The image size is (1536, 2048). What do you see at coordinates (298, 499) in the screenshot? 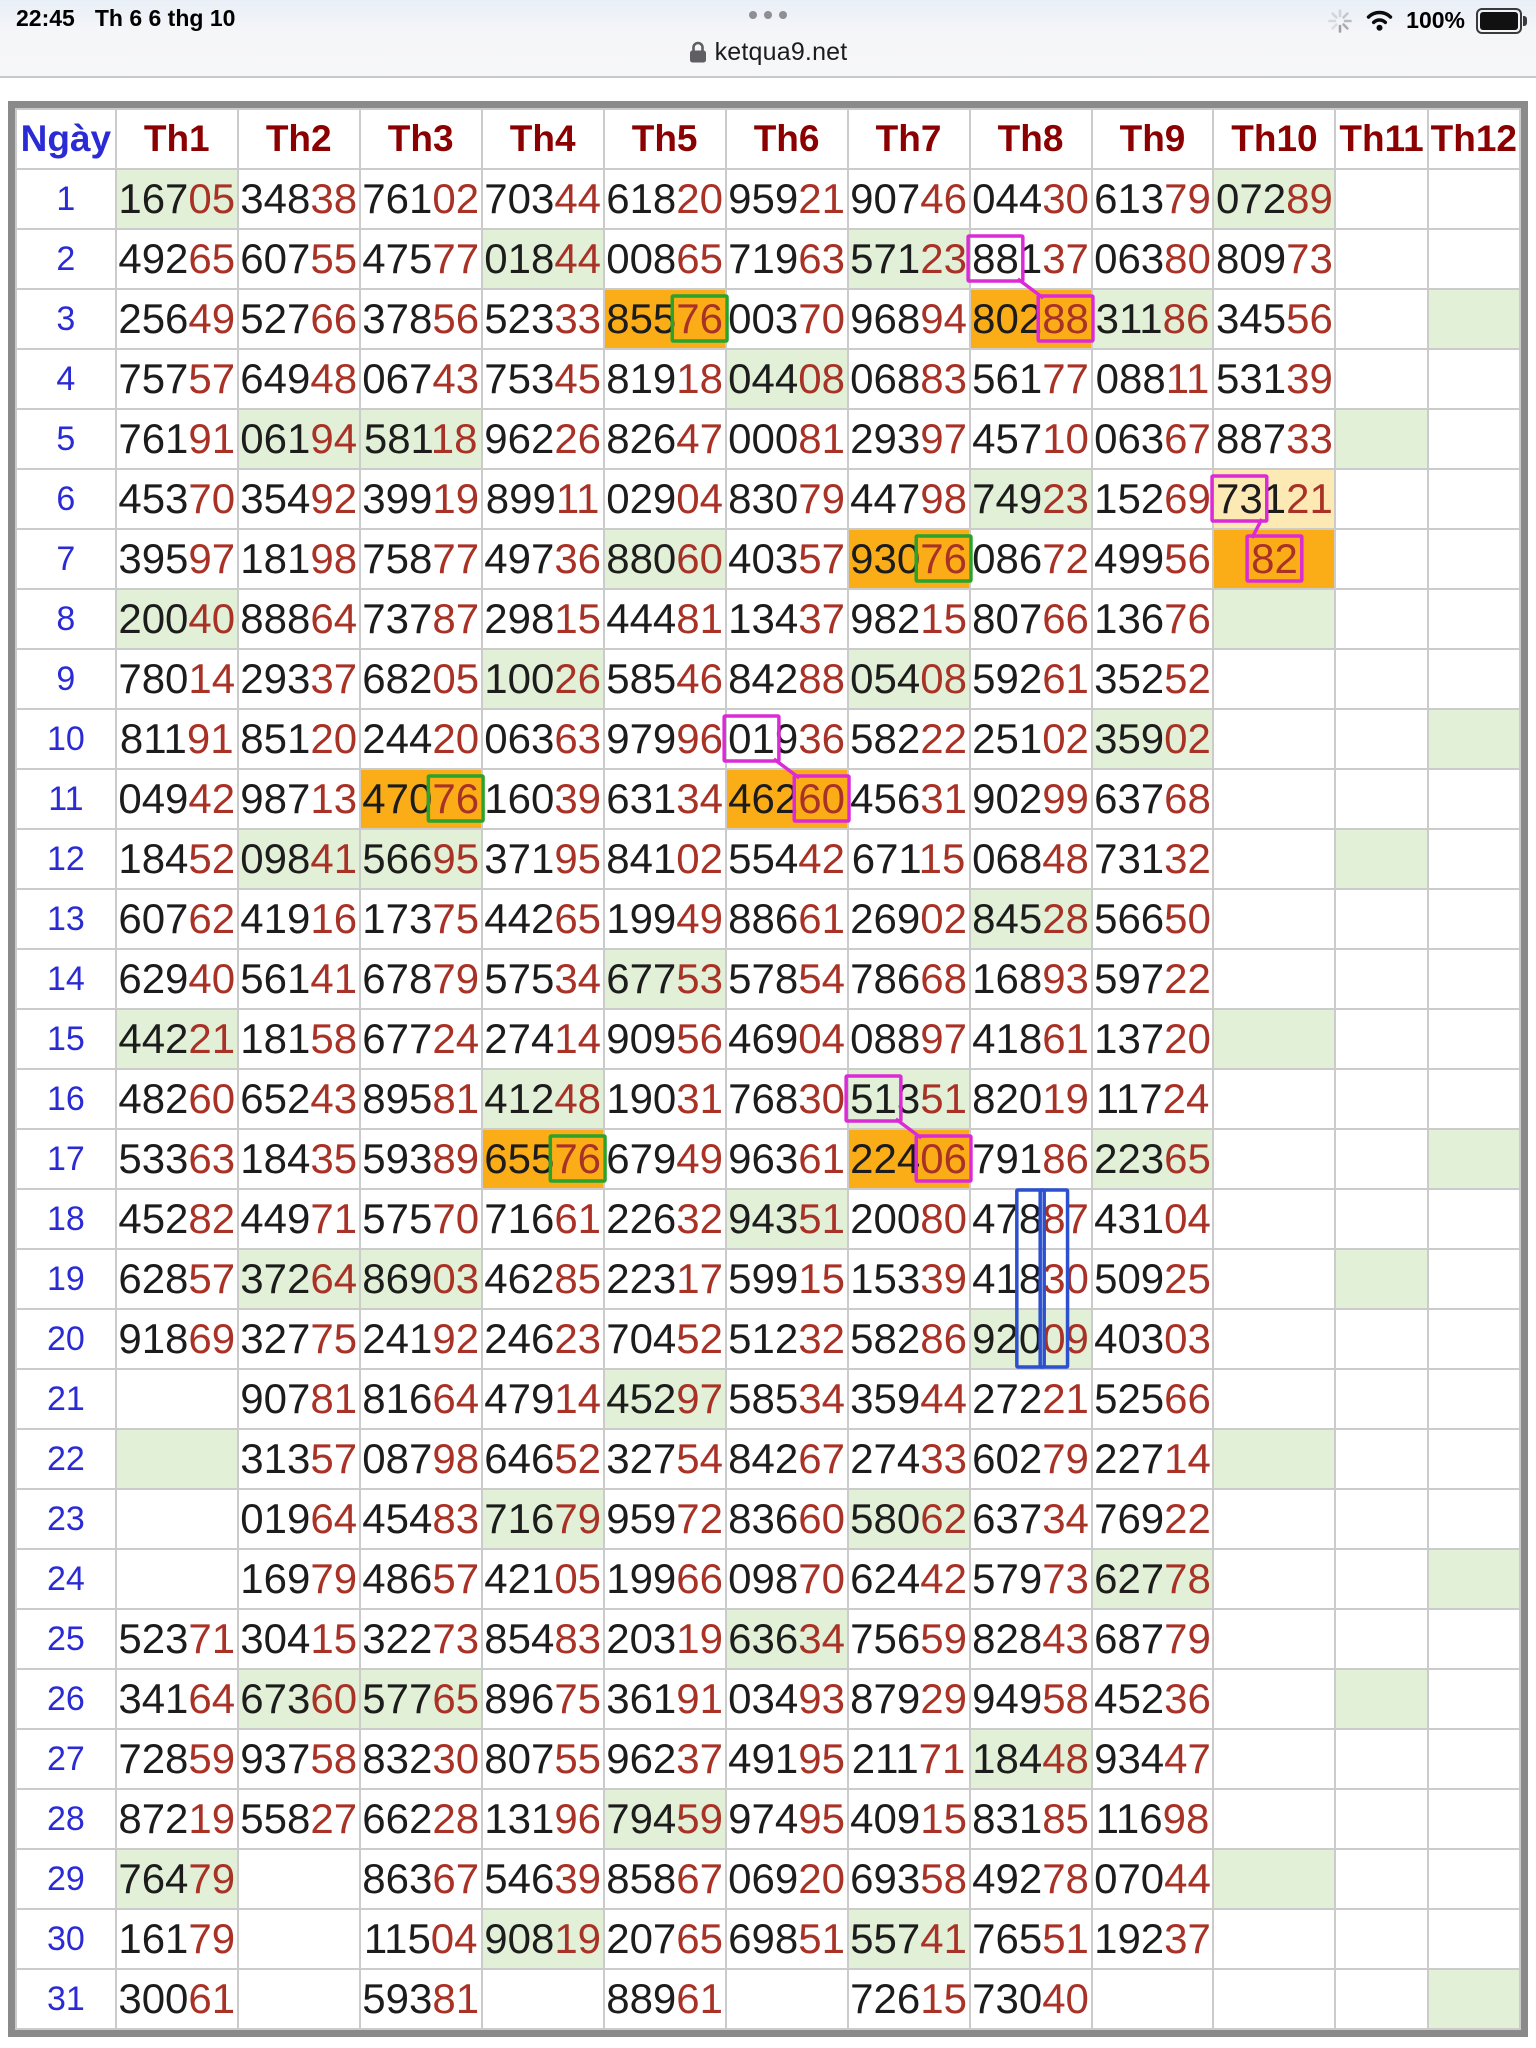
I see `cell-th2-day6: 35492` at bounding box center [298, 499].